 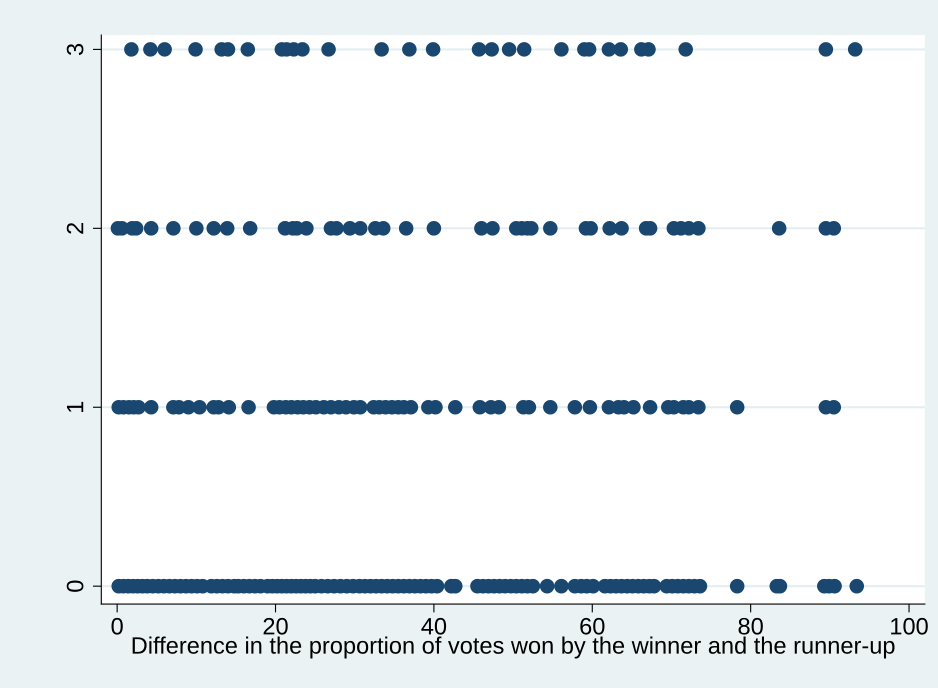 I want to click on y-tick-label: 1, so click(x=75, y=407).